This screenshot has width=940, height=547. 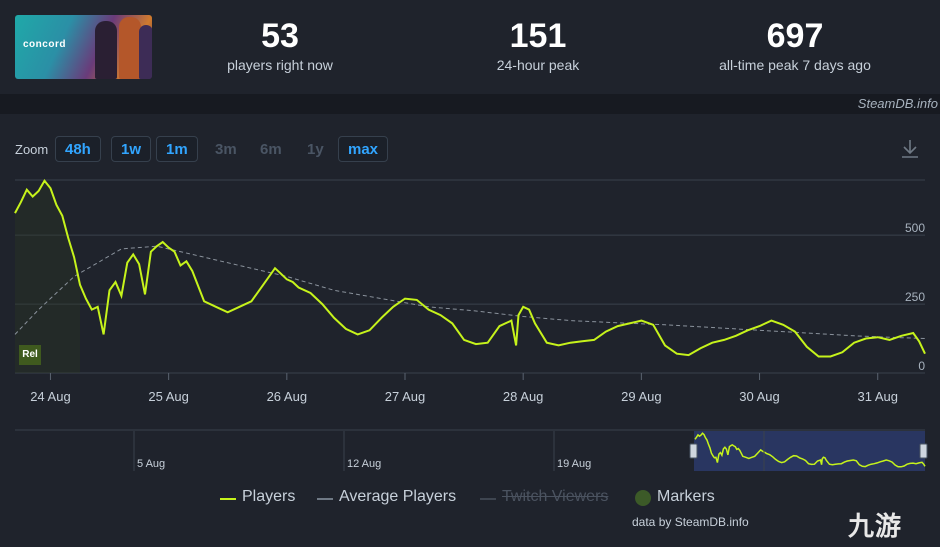 What do you see at coordinates (897, 103) in the screenshot?
I see `steamdb-credit: SteamDB.info` at bounding box center [897, 103].